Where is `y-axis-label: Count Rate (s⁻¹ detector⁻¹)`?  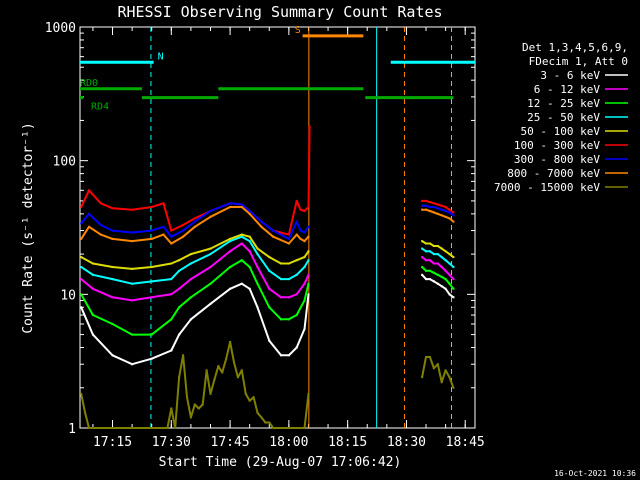 y-axis-label: Count Rate (s⁻¹ detector⁻¹) is located at coordinates (28, 227).